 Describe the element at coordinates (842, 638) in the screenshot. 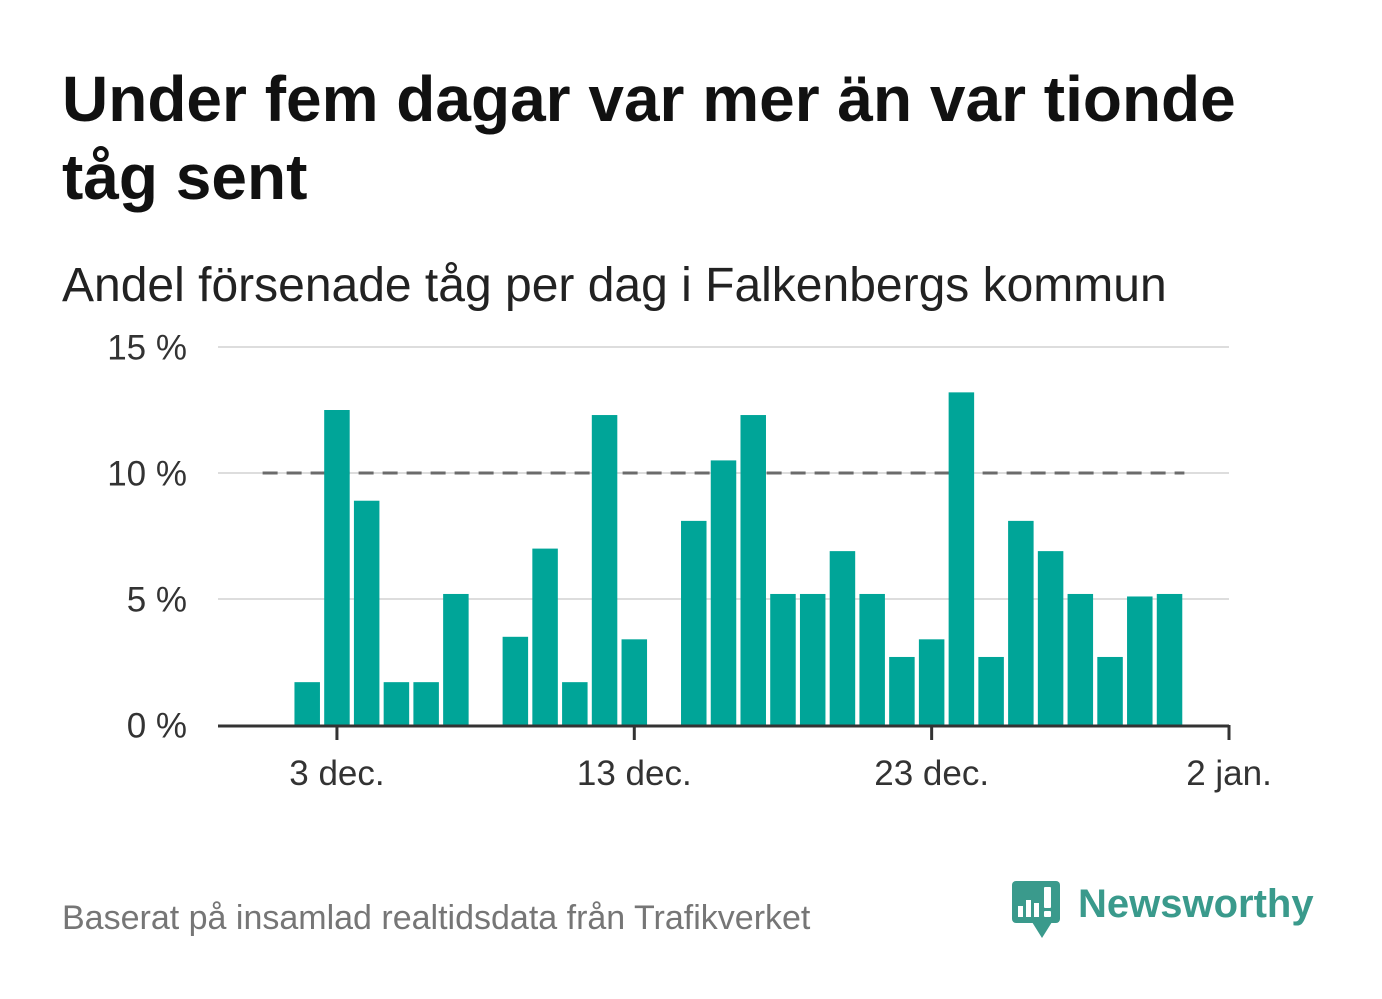

I see `bar-20-dec` at that location.